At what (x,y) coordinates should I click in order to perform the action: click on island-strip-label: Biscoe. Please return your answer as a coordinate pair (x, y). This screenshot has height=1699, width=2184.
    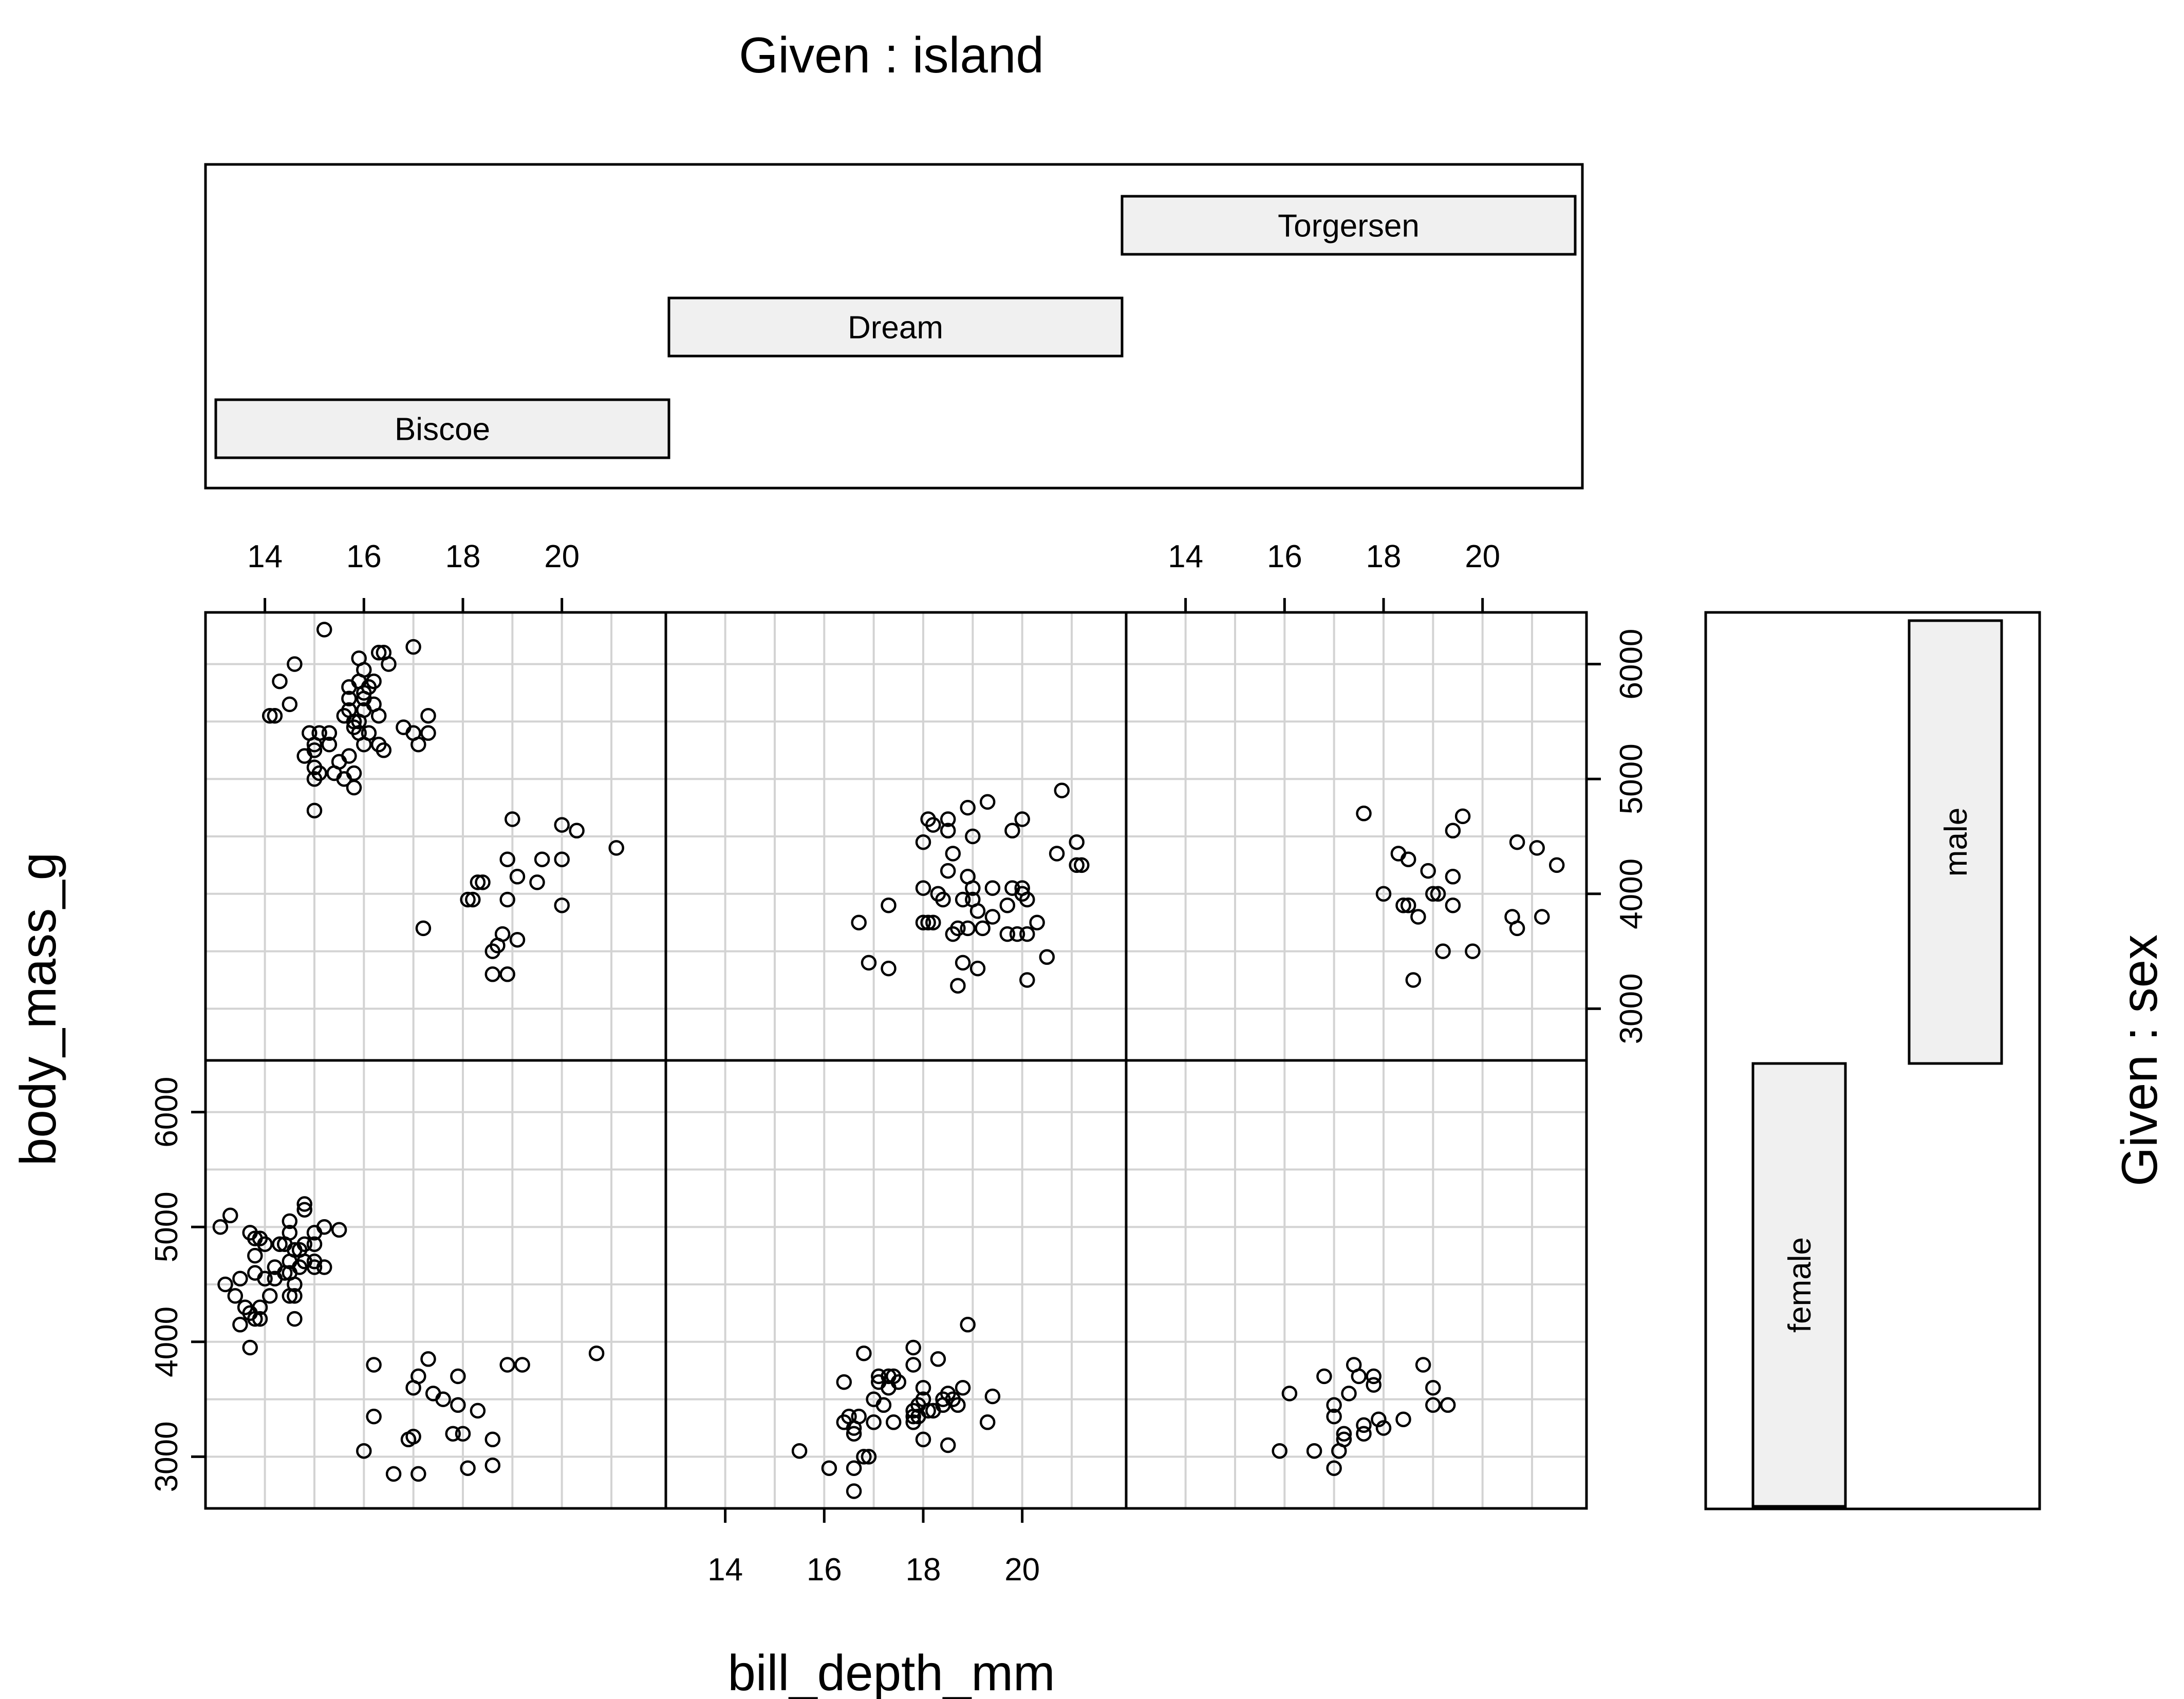
    Looking at the image, I should click on (443, 429).